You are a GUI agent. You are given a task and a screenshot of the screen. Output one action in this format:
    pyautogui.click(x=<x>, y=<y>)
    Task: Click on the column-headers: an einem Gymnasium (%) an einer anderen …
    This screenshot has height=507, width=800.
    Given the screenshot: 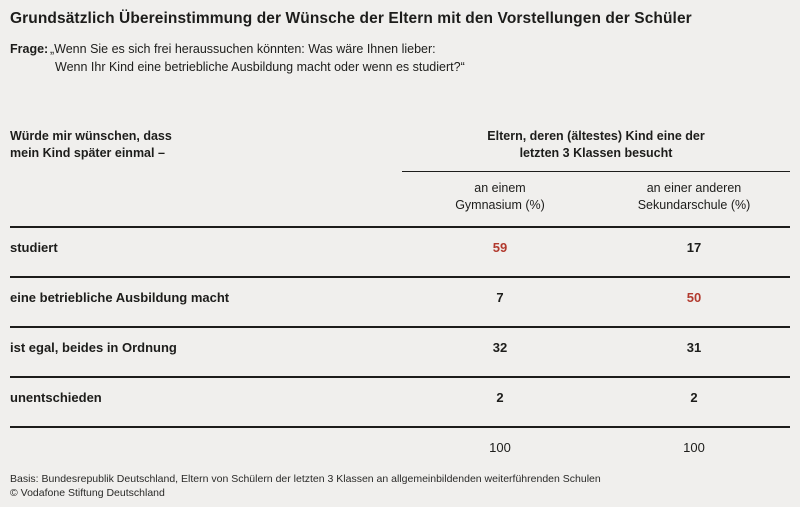 What is the action you would take?
    pyautogui.click(x=596, y=199)
    